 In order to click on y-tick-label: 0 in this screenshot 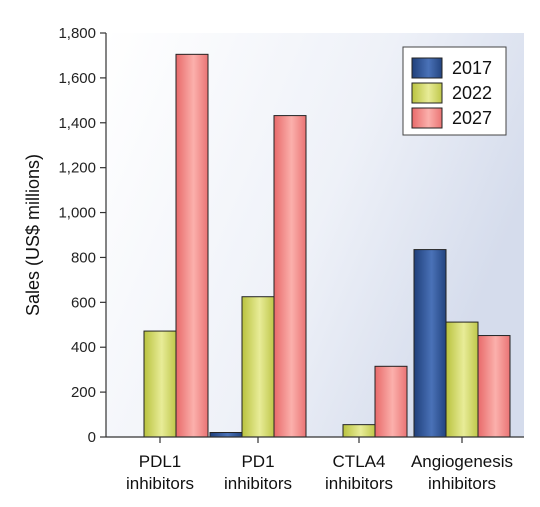, I will do `click(92, 437)`.